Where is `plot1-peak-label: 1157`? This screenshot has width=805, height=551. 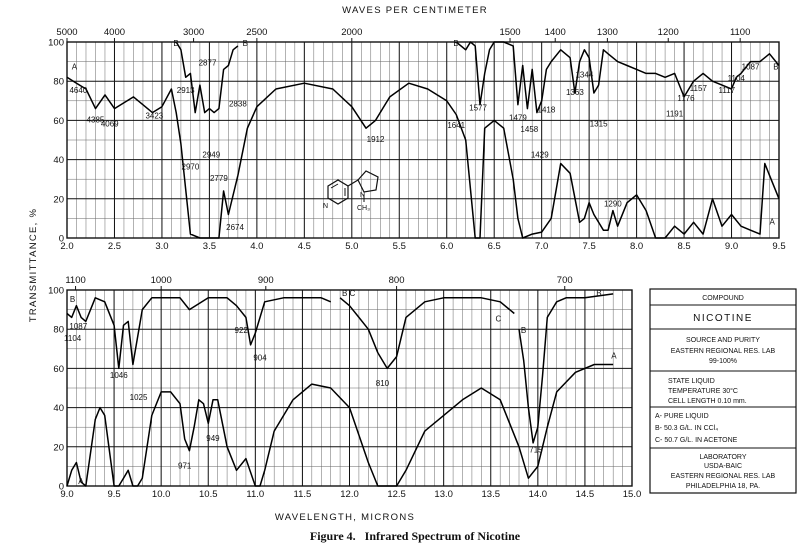 plot1-peak-label: 1157 is located at coordinates (699, 88).